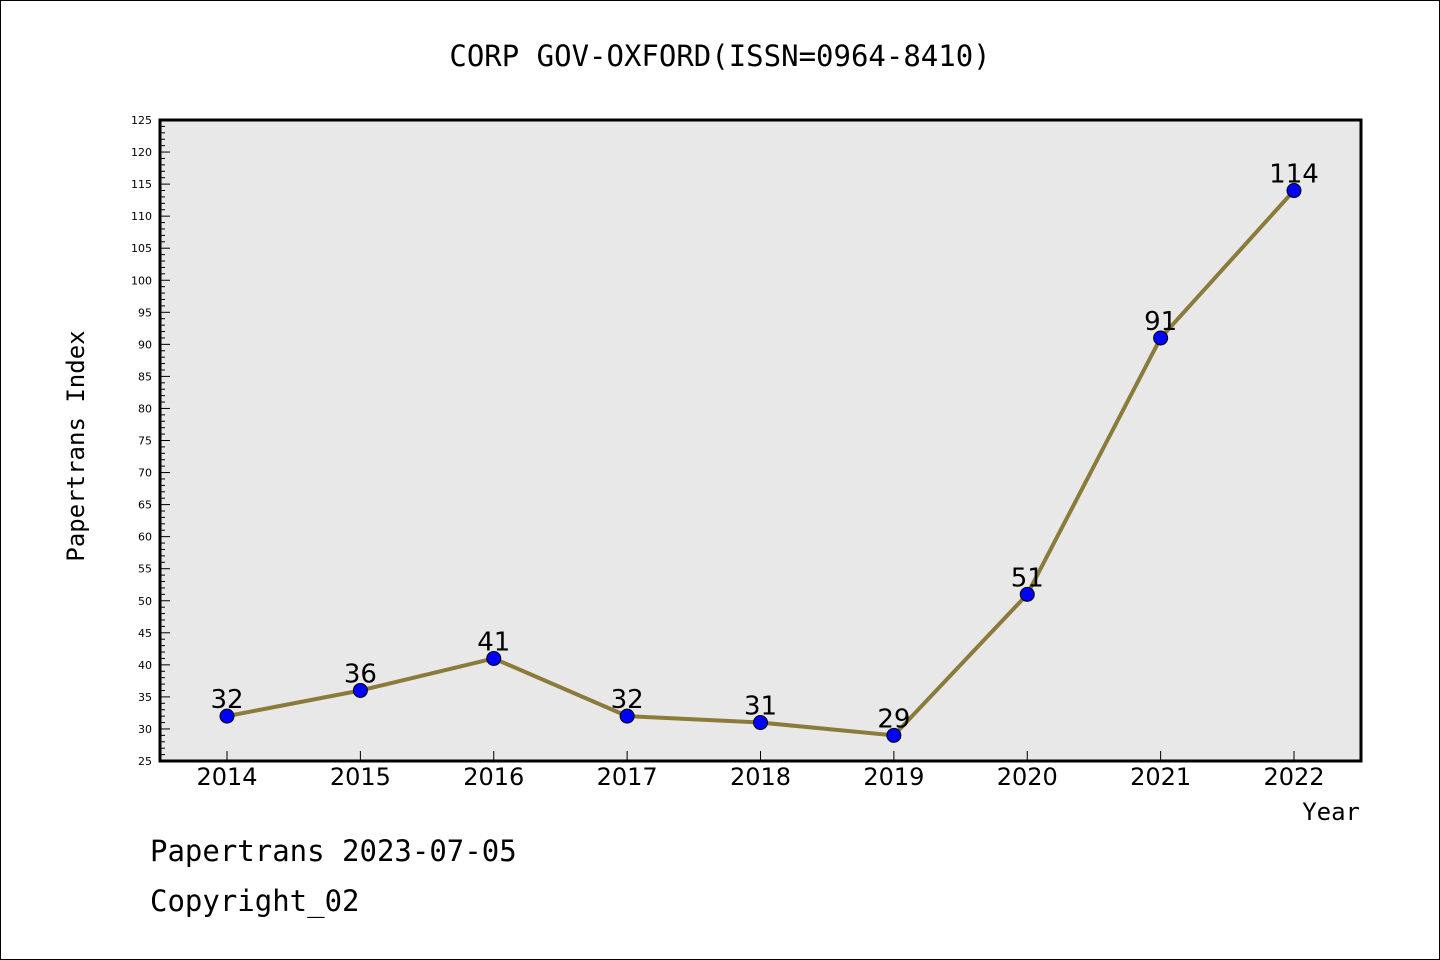 This screenshot has width=1440, height=960. I want to click on y-axis-label: Papertrans Index, so click(76, 445).